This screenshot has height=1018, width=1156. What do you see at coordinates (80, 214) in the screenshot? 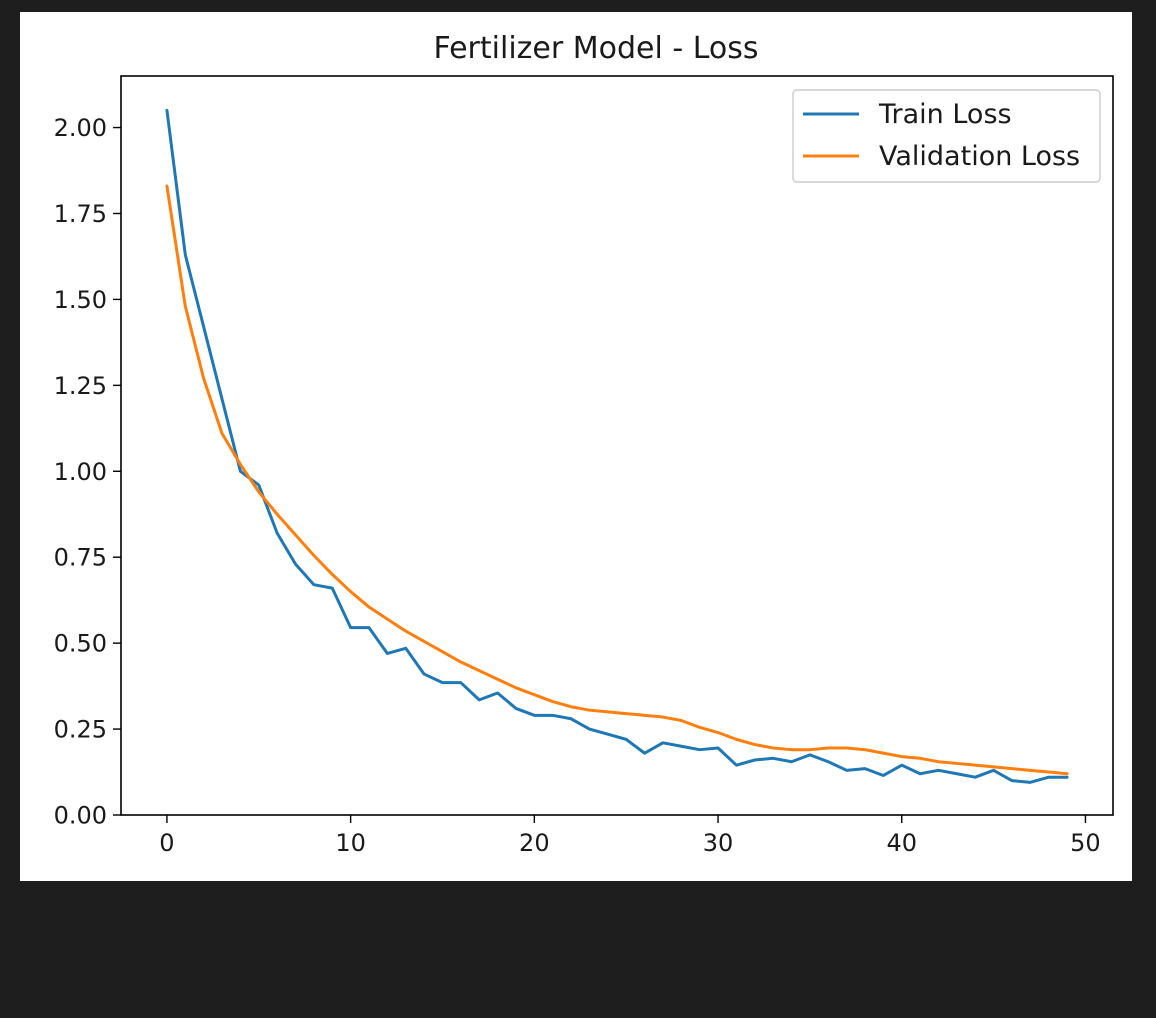
I see `y-tick-label: 1.75` at bounding box center [80, 214].